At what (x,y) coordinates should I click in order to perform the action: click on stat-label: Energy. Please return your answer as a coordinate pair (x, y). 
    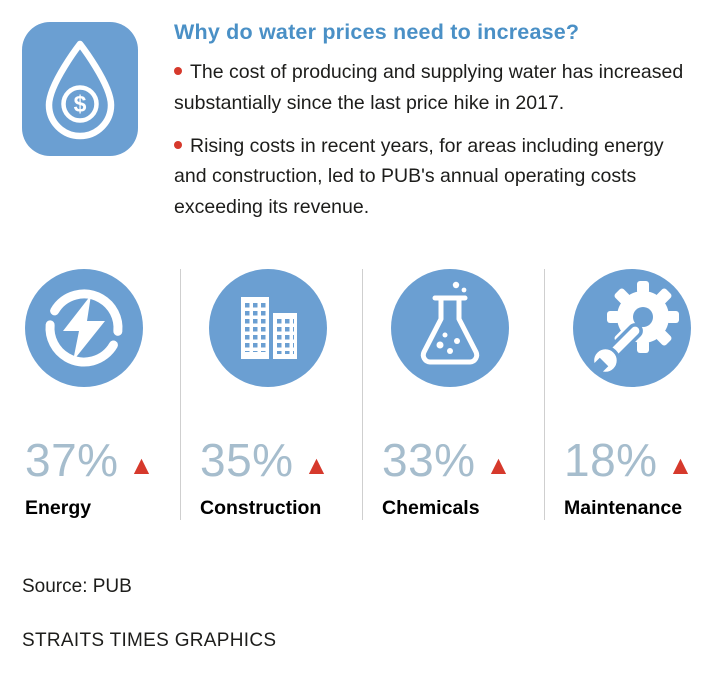
    Looking at the image, I should click on (58, 507).